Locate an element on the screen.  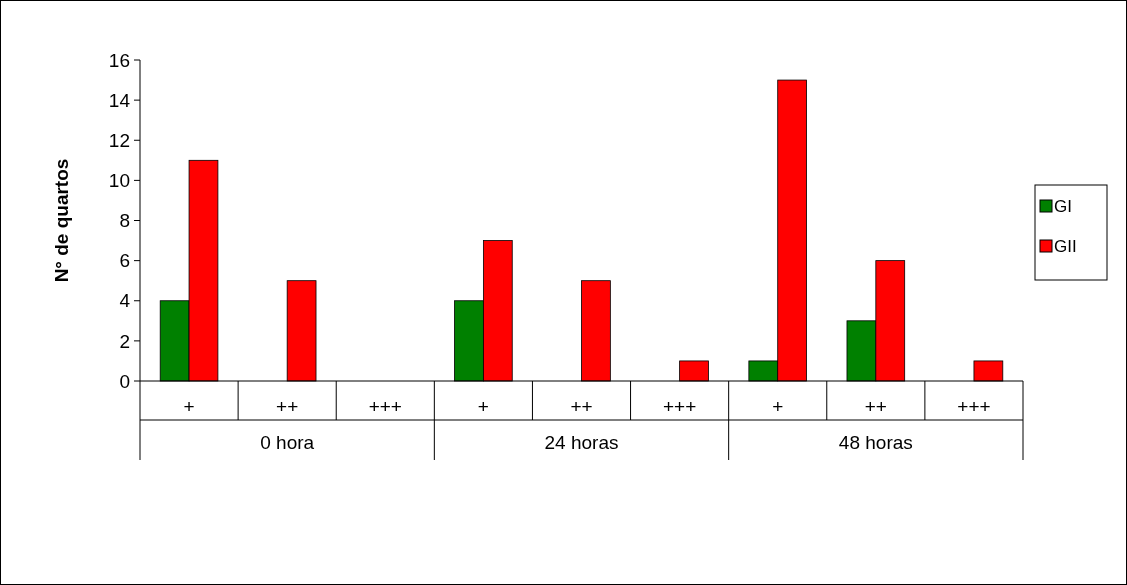
y-tick-label: 2 is located at coordinates (124, 341).